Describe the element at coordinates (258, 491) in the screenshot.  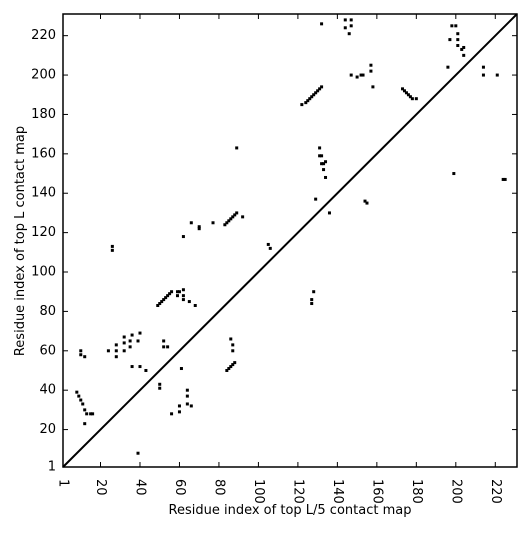
I see `x-tick-label: 100` at that location.